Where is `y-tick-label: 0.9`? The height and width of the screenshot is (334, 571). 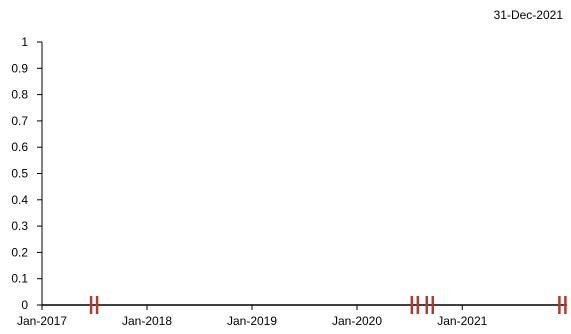
y-tick-label: 0.9 is located at coordinates (19, 68).